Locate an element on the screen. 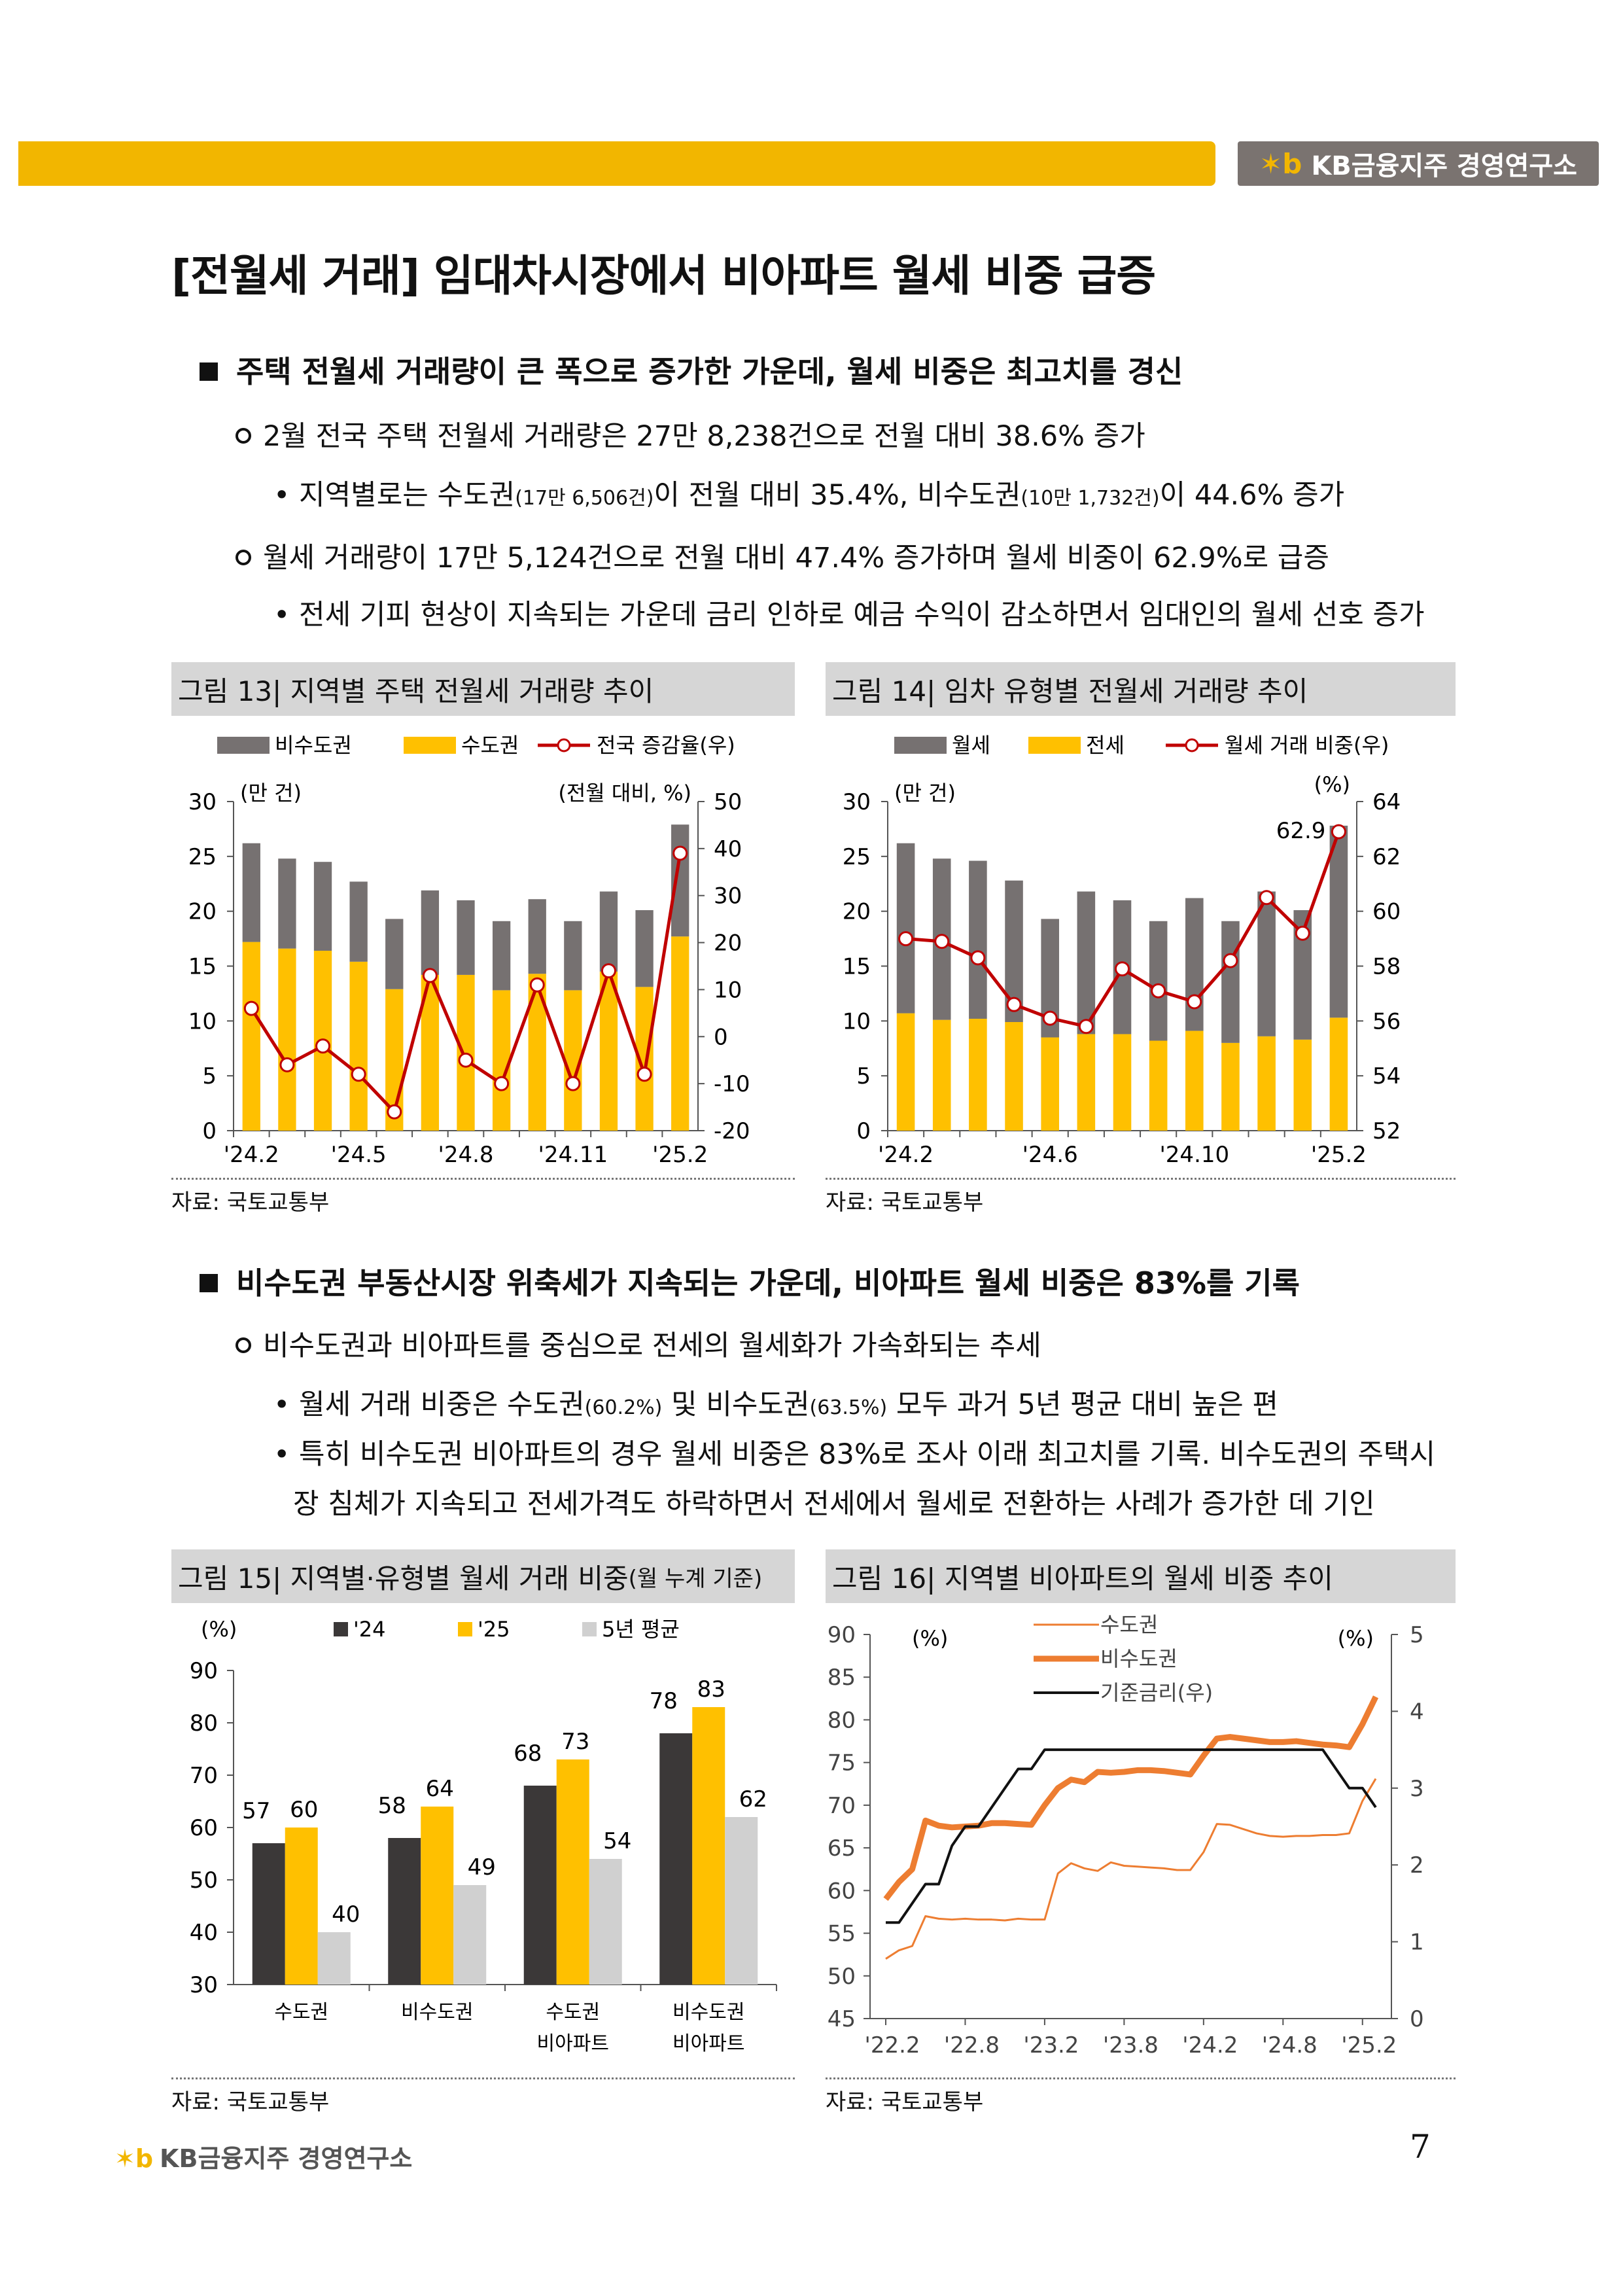 Image resolution: width=1623 pixels, height=2296 pixels. y2-tick-label: 58 is located at coordinates (1386, 967).